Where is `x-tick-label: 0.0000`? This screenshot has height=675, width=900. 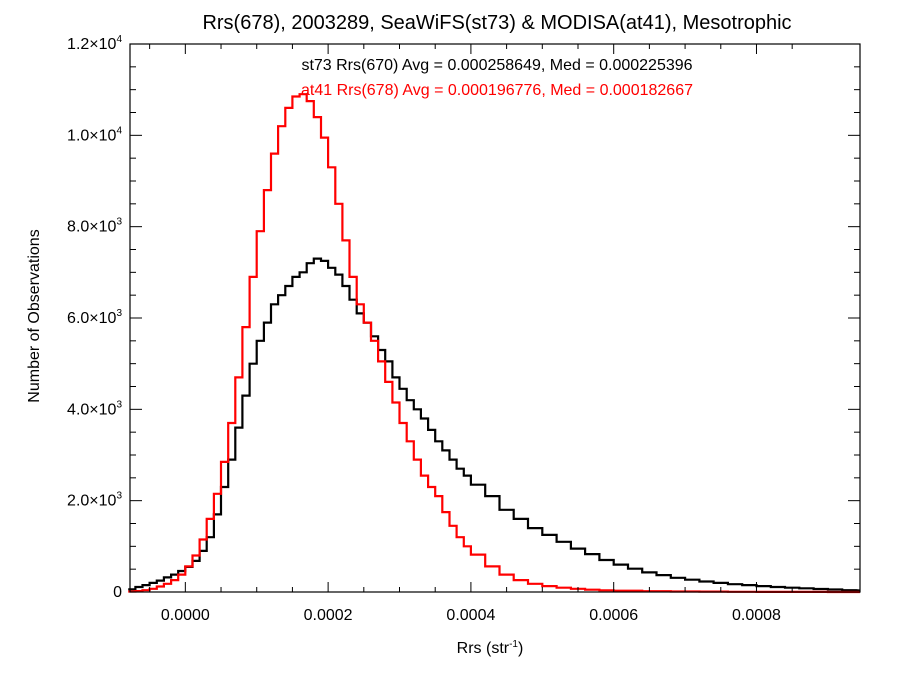
x-tick-label: 0.0000 is located at coordinates (185, 615).